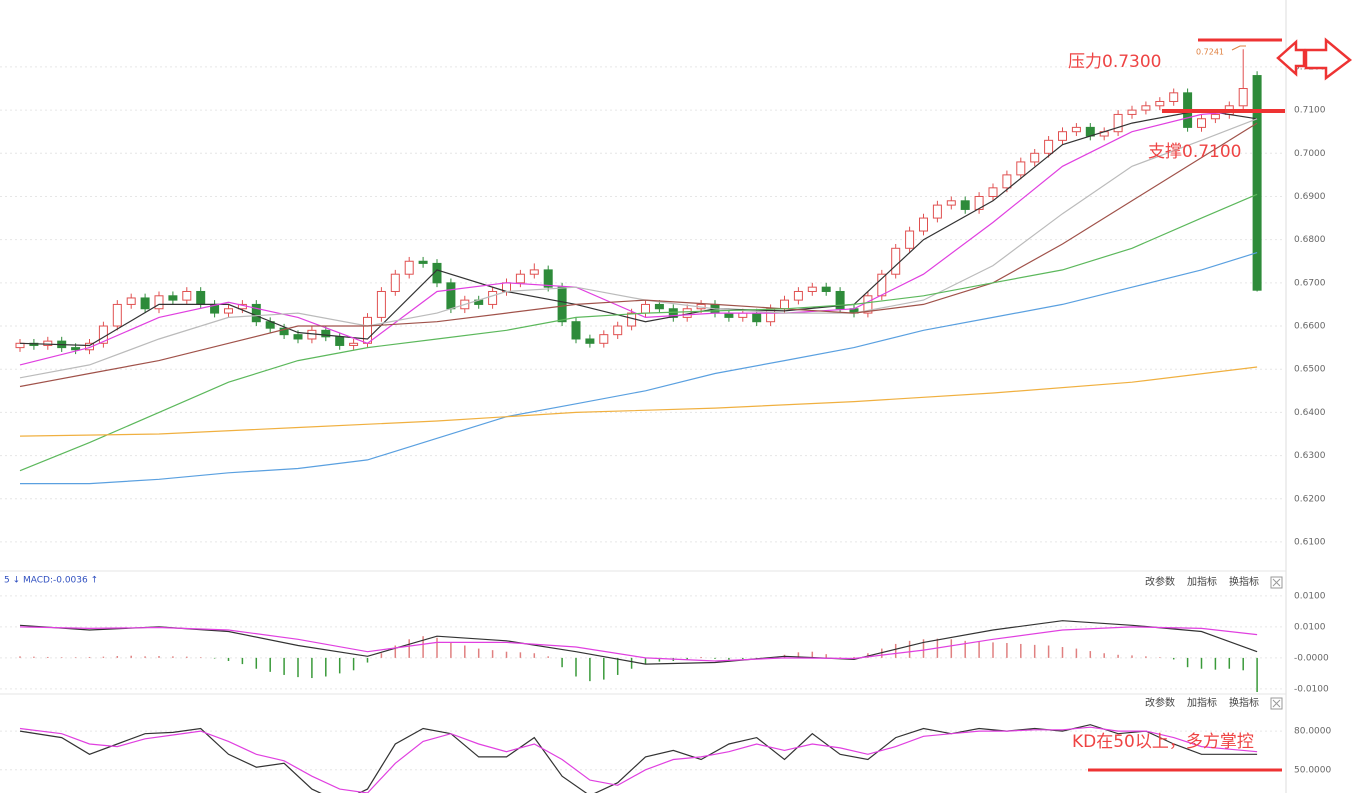  What do you see at coordinates (1163, 742) in the screenshot?
I see `kd-label: KD在50以上，多方掌控` at bounding box center [1163, 742].